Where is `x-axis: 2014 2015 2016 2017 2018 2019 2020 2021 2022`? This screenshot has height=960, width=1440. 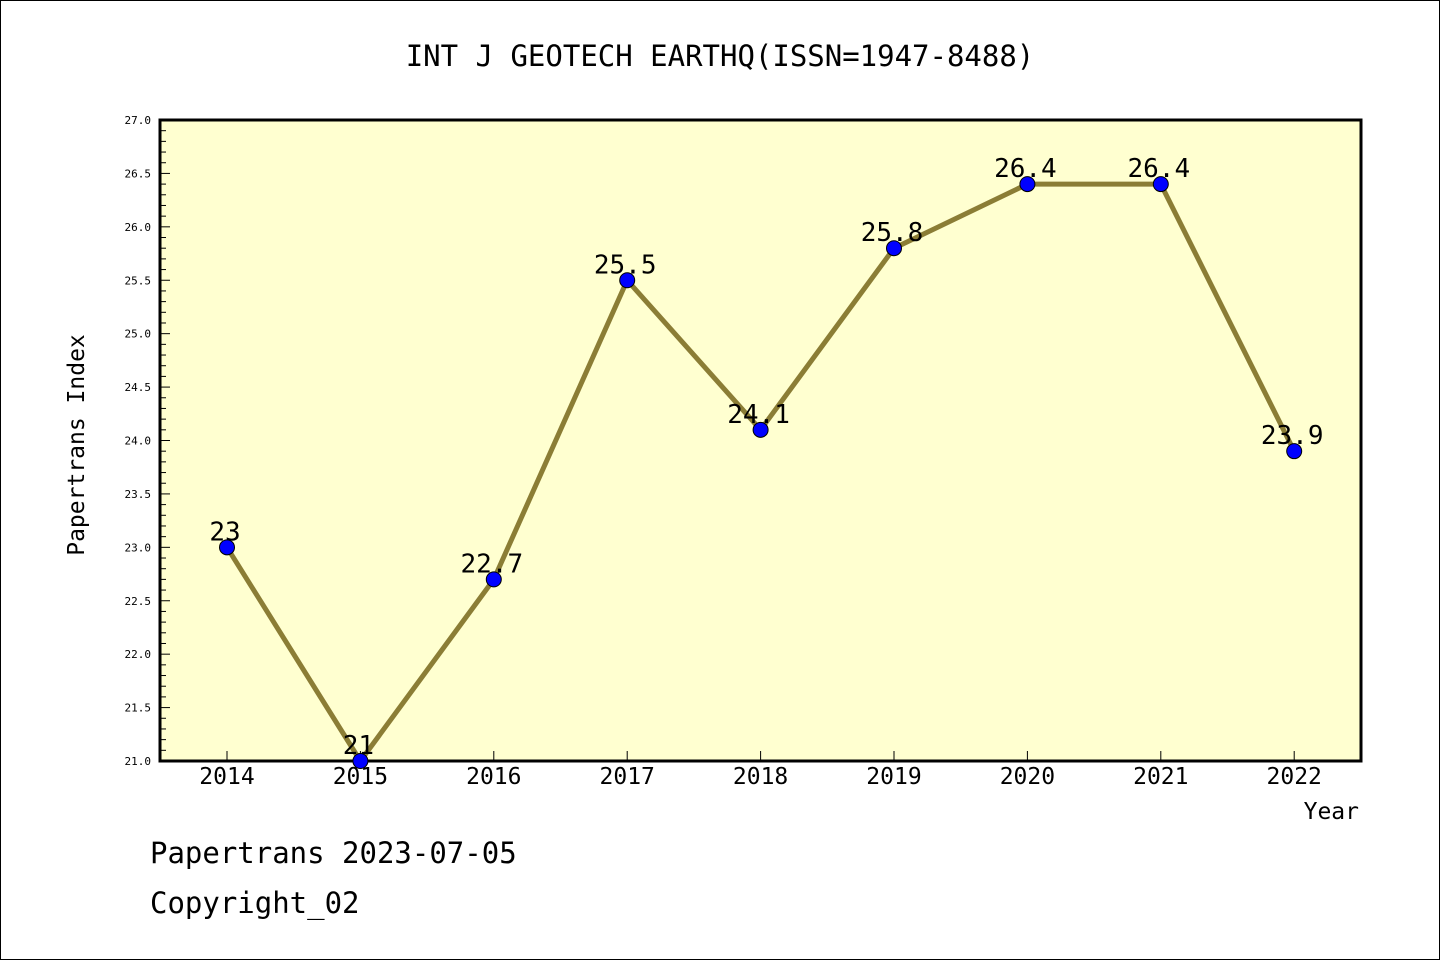
x-axis: 2014 2015 2016 2017 2018 2019 2020 2021 2022 is located at coordinates (760, 770).